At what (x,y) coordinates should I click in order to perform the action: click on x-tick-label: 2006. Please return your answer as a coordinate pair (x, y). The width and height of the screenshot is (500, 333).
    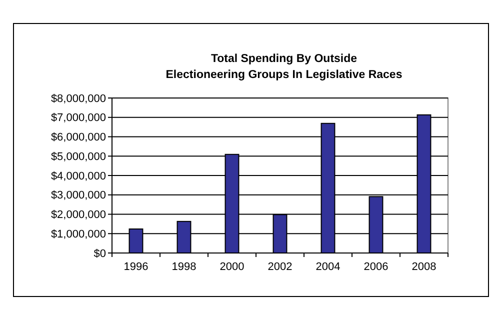
    Looking at the image, I should click on (376, 267).